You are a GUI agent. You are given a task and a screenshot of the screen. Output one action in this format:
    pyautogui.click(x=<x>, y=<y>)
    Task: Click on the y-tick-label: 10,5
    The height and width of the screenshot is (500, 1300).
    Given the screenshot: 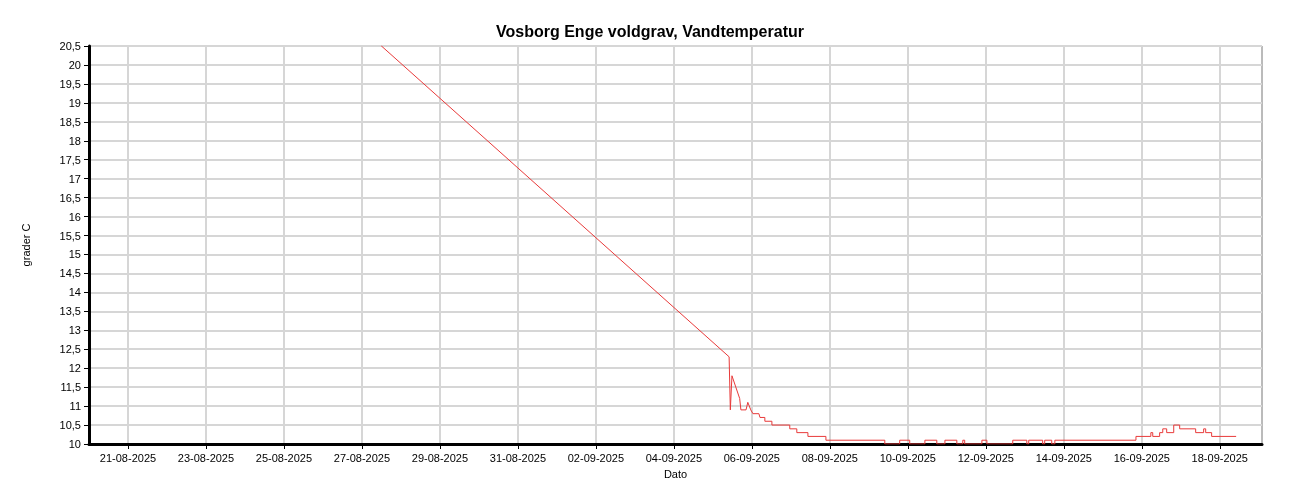 What is the action you would take?
    pyautogui.click(x=70, y=425)
    